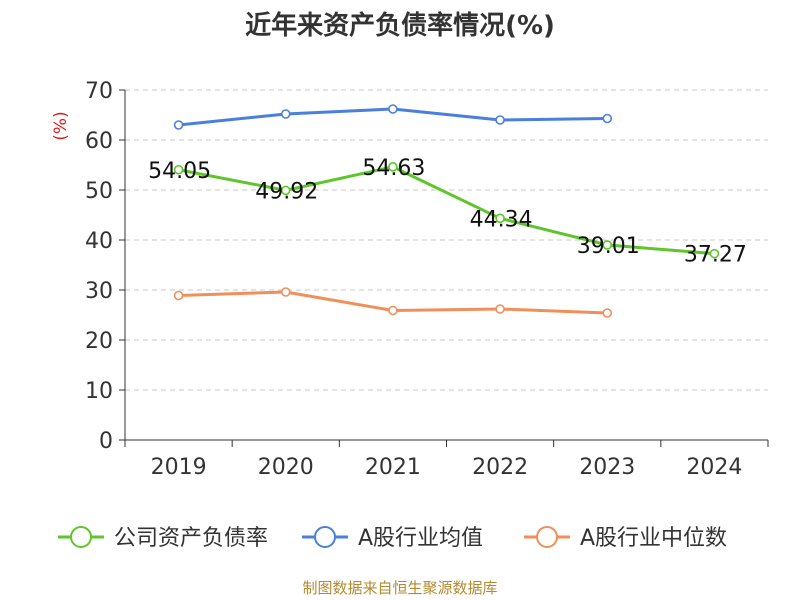  I want to click on x-tick-label: 2020, so click(286, 467).